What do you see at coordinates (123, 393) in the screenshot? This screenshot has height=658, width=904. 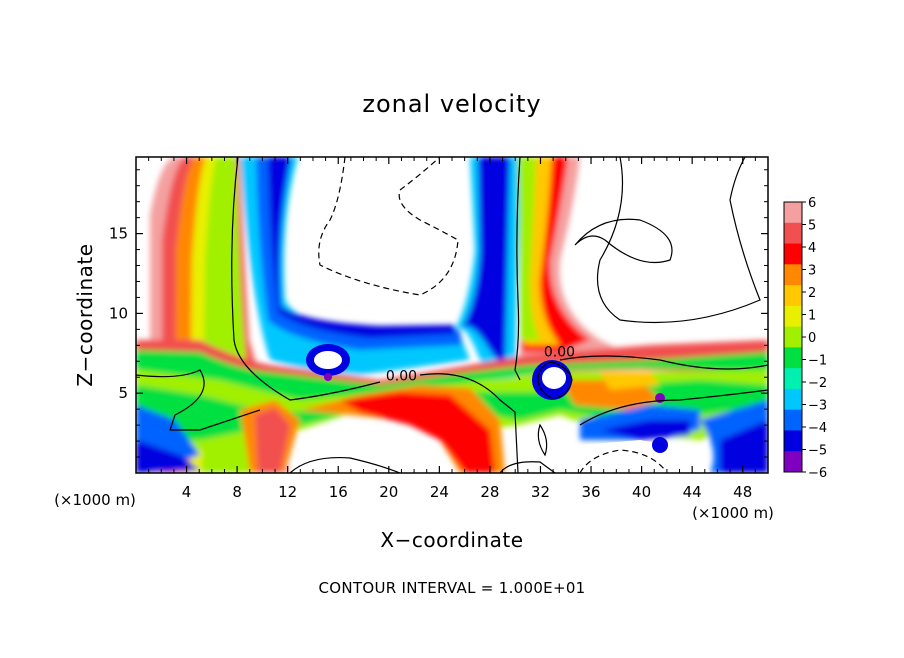 I see `y-tick-label: 5` at bounding box center [123, 393].